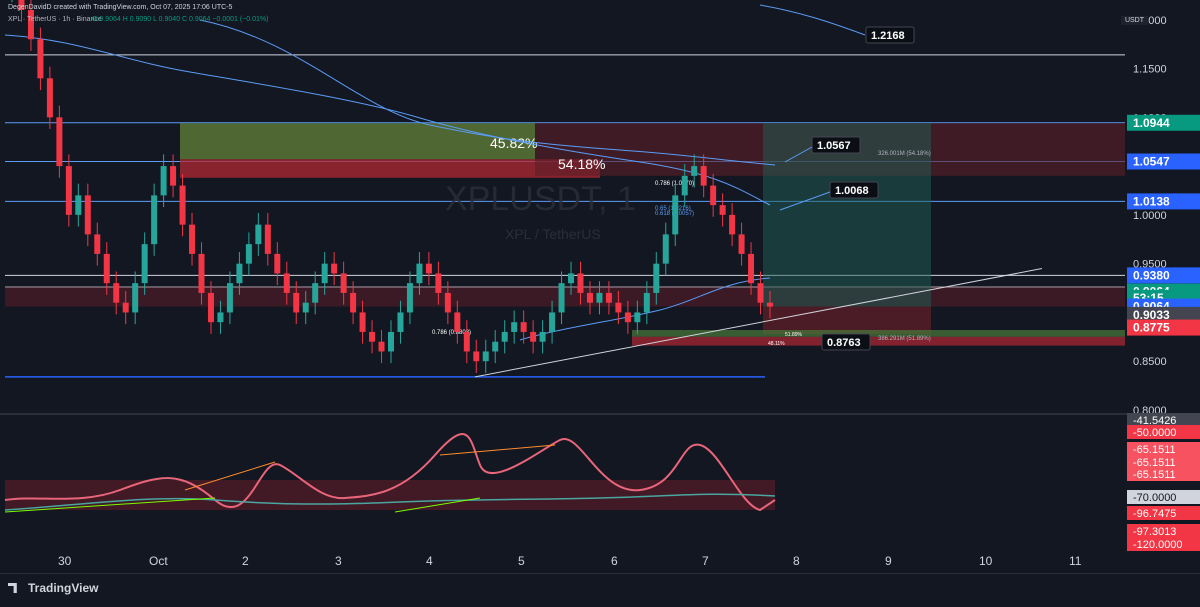 This screenshot has height=607, width=1200. Describe the element at coordinates (798, 154) in the screenshot. I see `callout-connector` at that location.